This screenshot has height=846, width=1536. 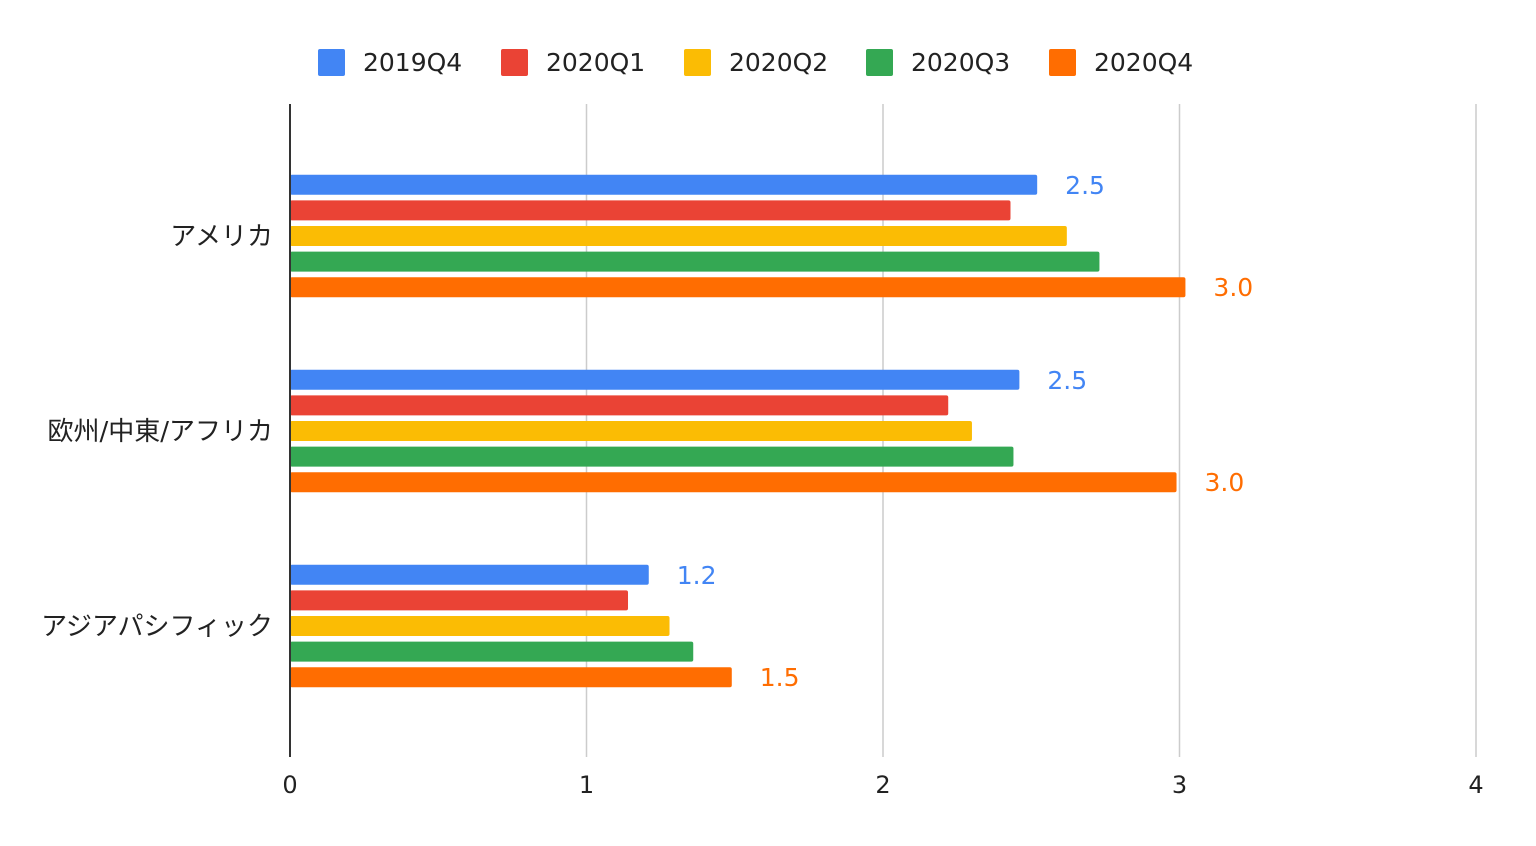 I want to click on legend-item: 2020Q1, so click(x=573, y=62).